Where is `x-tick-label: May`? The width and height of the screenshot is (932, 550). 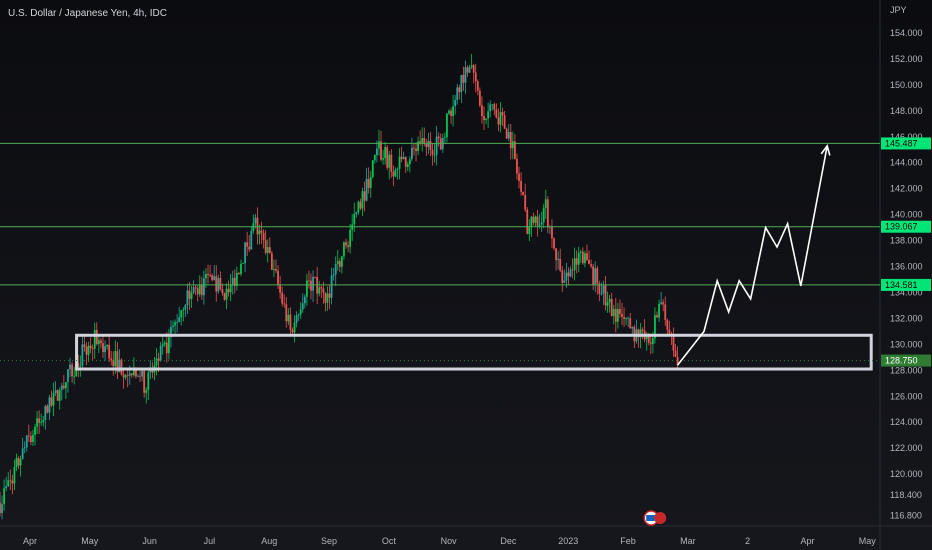 x-tick-label: May is located at coordinates (90, 541).